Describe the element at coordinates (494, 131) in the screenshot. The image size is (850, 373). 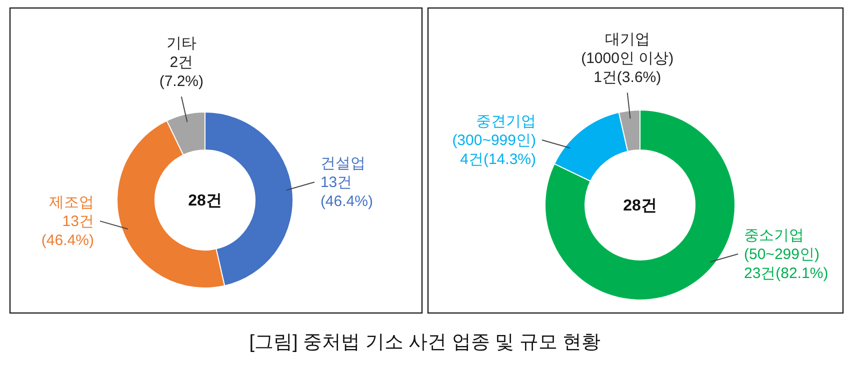
I see `slice-label: 중견기업 (300~999인)` at that location.